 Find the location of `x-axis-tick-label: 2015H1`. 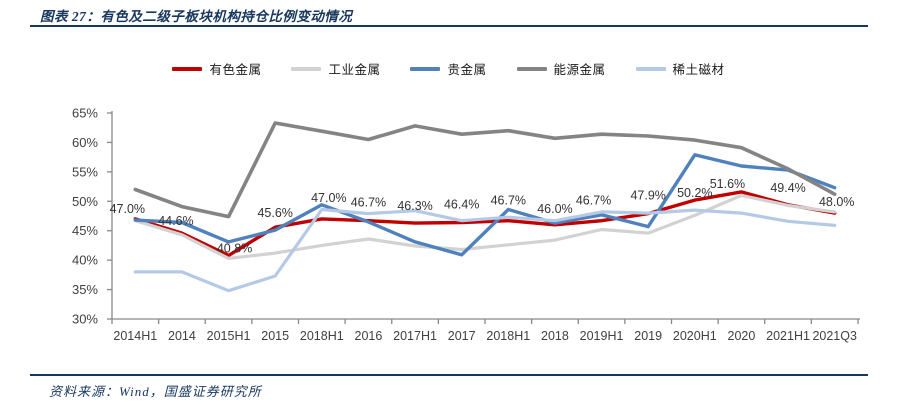

x-axis-tick-label: 2015H1 is located at coordinates (229, 336).